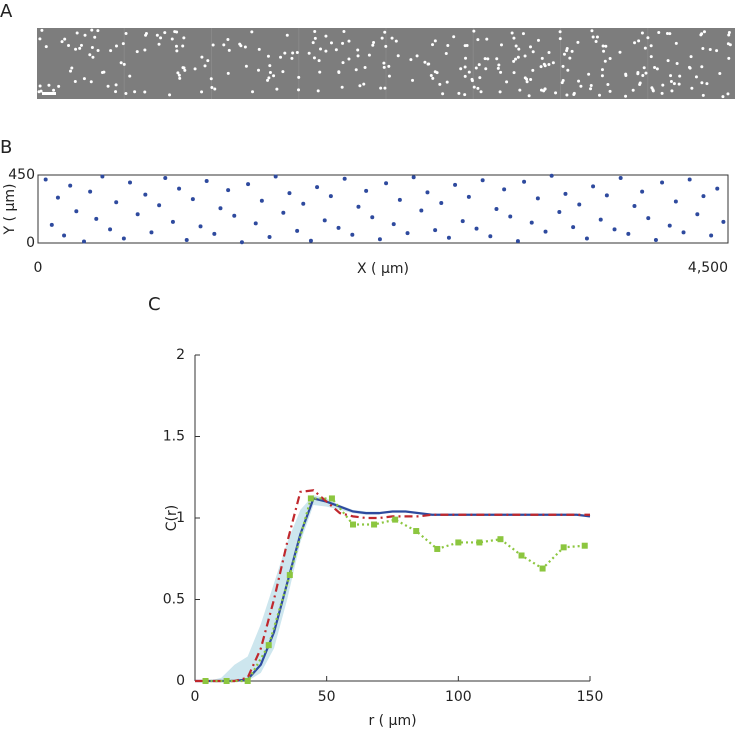 The height and width of the screenshot is (733, 746). Describe the element at coordinates (383, 209) in the screenshot. I see `plot-frame` at that location.